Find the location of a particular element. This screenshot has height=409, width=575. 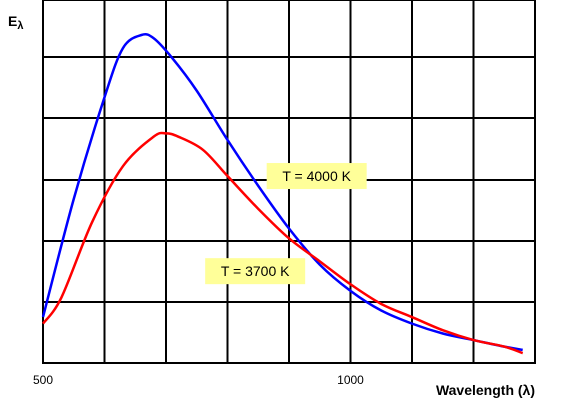

y-axis-label: Eλ is located at coordinates (15, 22).